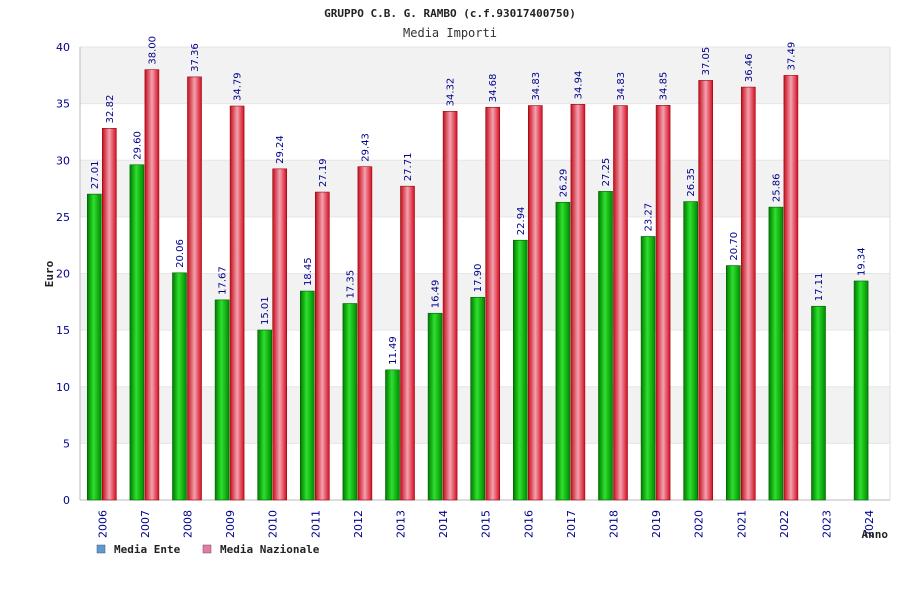 The width and height of the screenshot is (900, 605). Describe the element at coordinates (63, 160) in the screenshot. I see `y-tick-label: 30` at that location.